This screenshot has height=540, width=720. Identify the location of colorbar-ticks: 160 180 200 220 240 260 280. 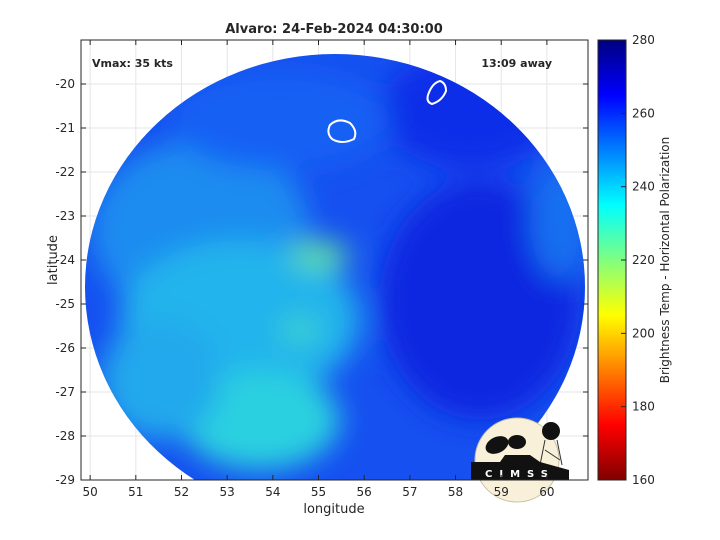
(638, 260).